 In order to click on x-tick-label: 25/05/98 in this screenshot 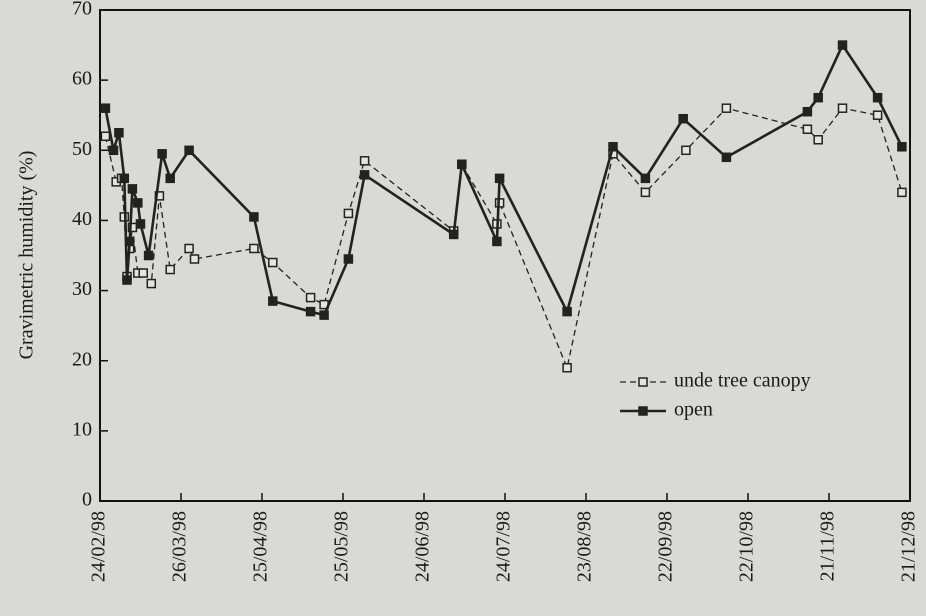, I will do `click(342, 546)`.